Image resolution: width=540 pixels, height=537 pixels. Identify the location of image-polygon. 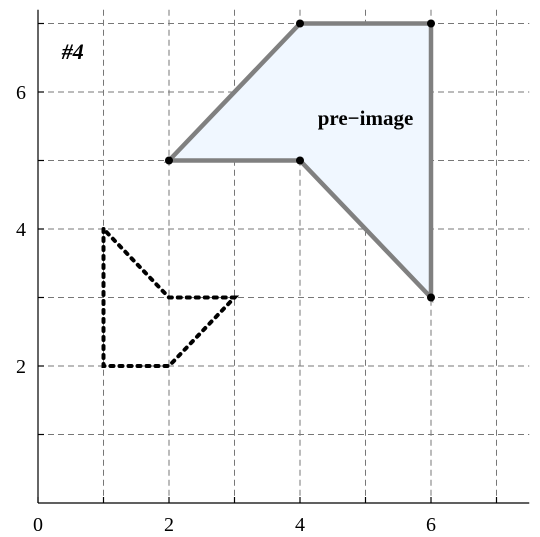
(170, 296).